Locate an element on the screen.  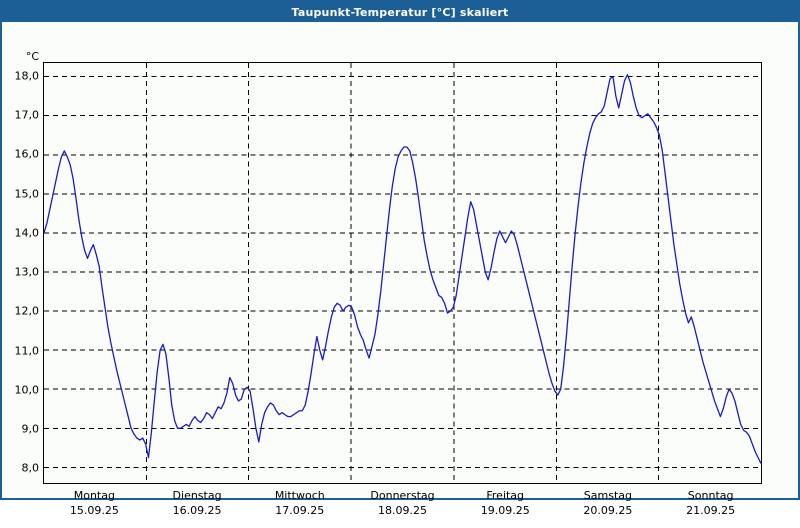
x-axis-date: 18.09.25 is located at coordinates (402, 510).